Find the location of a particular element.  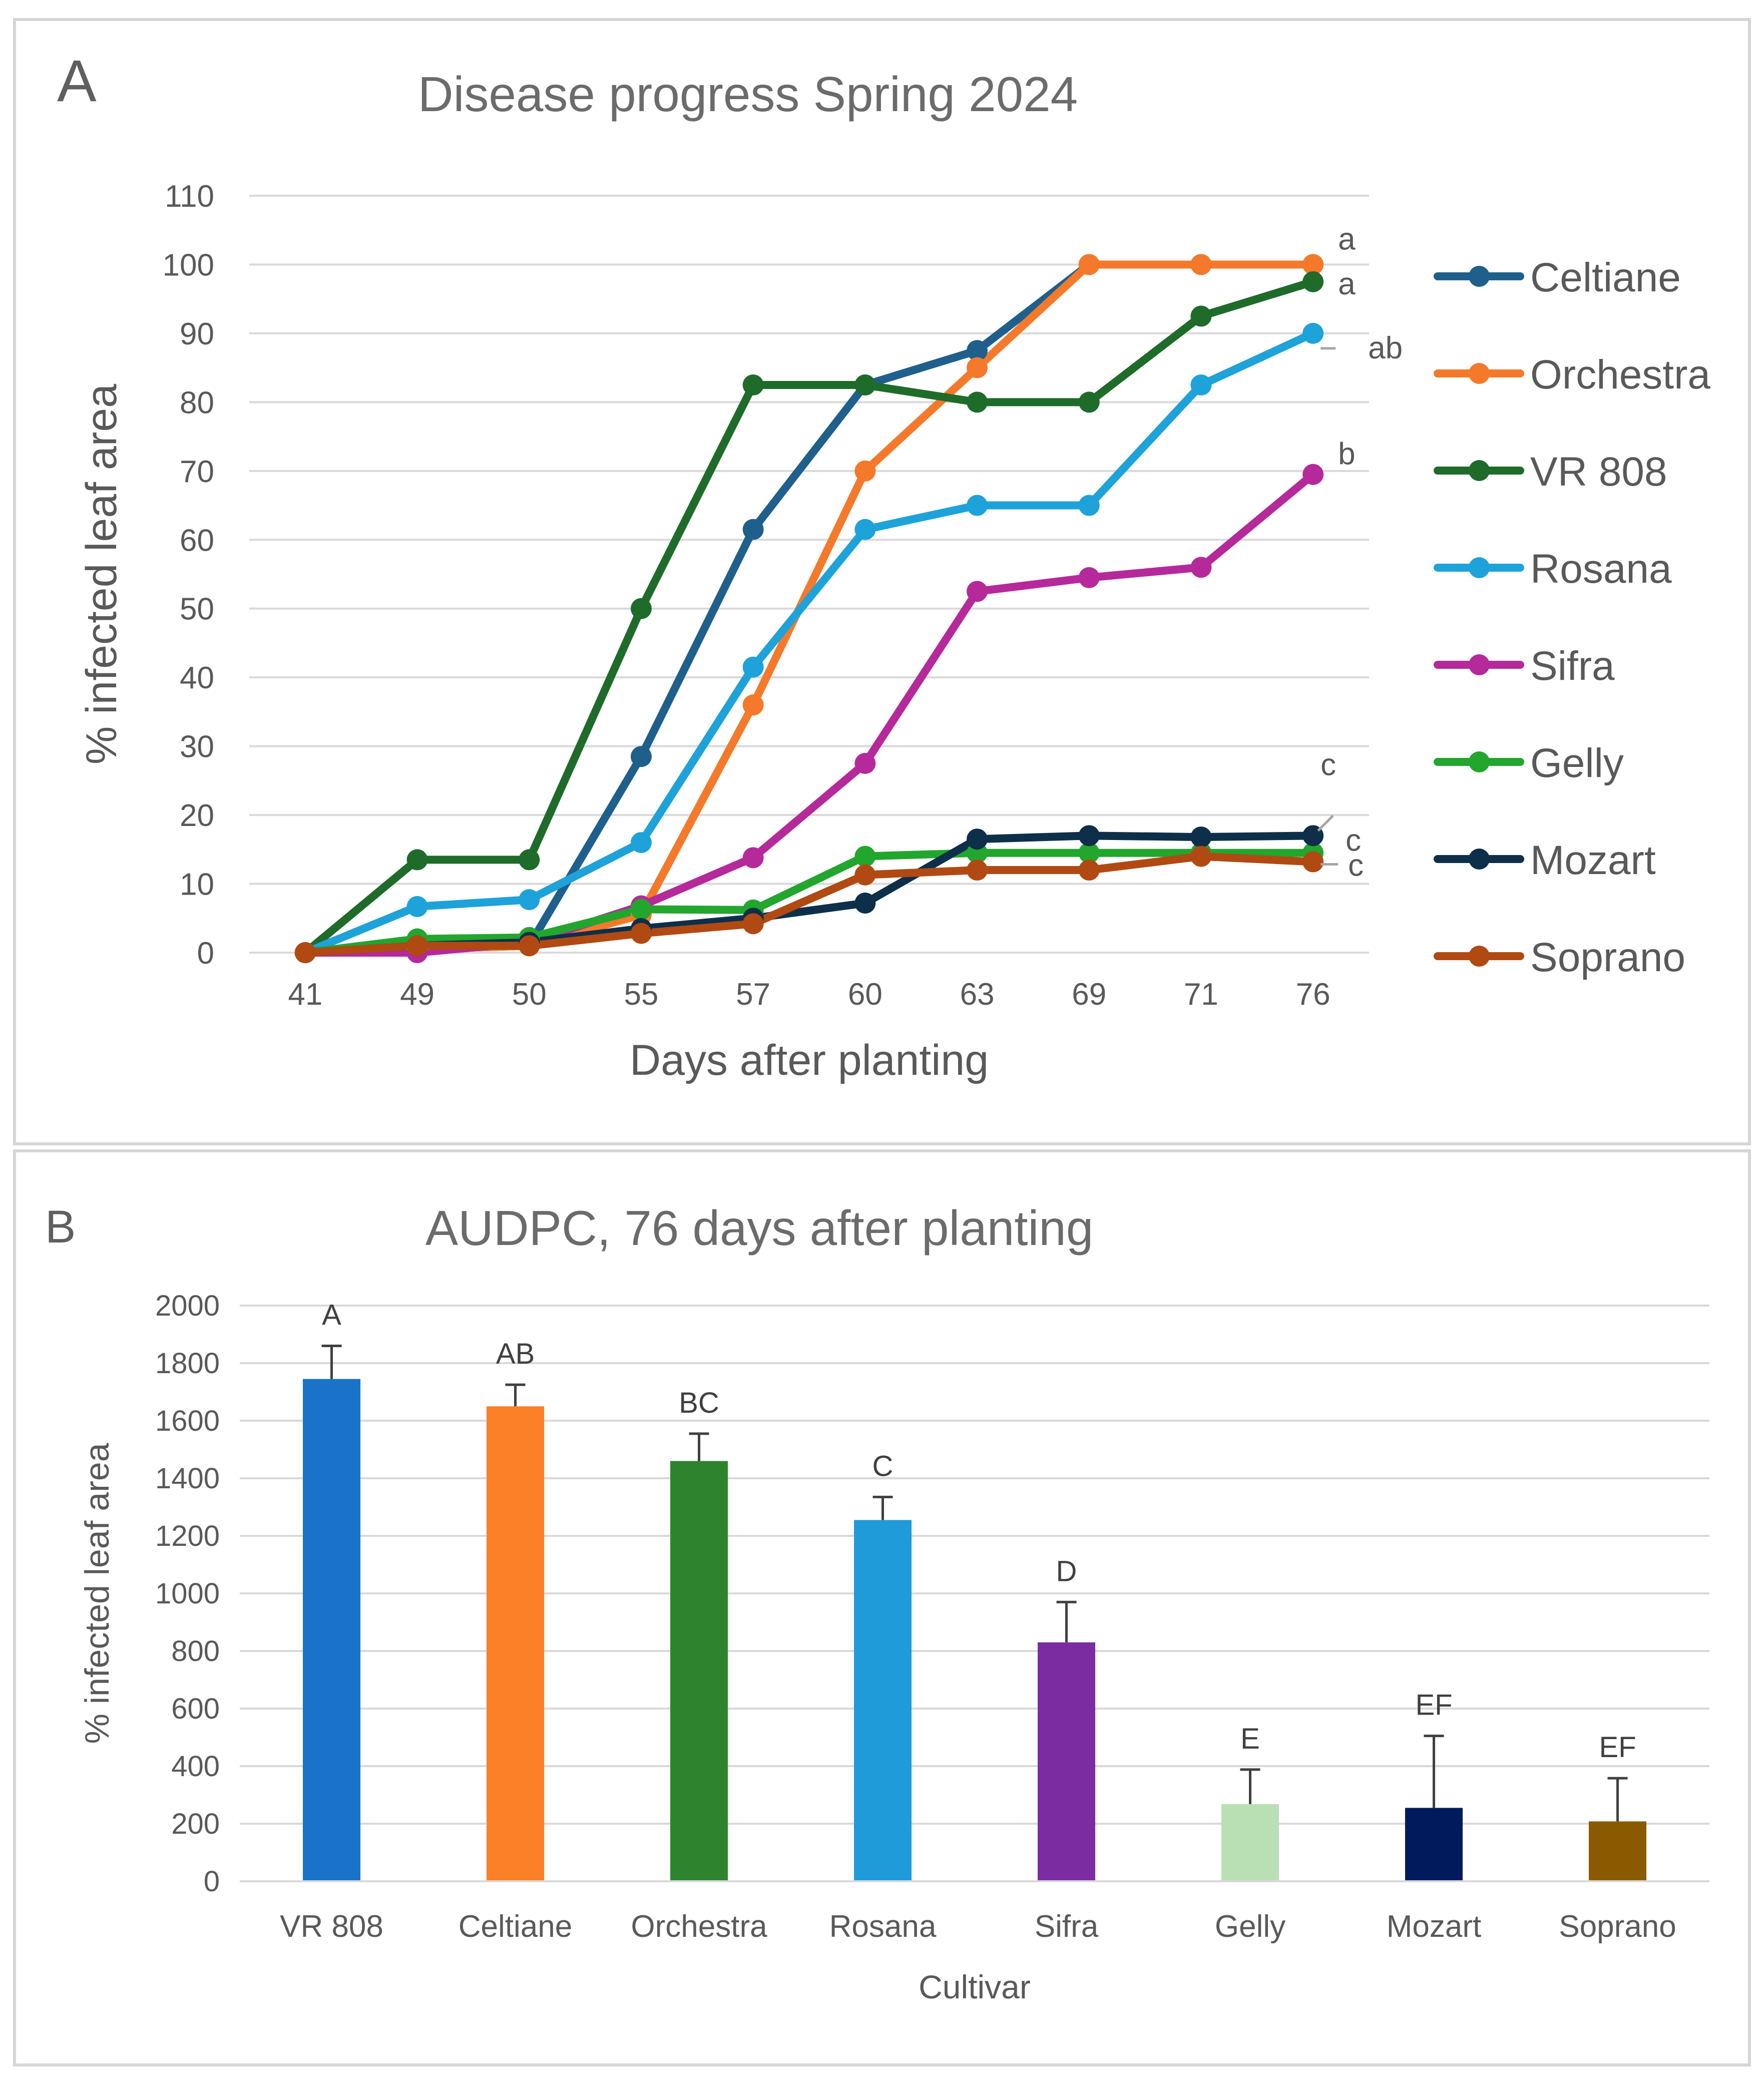

significance-label: C is located at coordinates (883, 1466).